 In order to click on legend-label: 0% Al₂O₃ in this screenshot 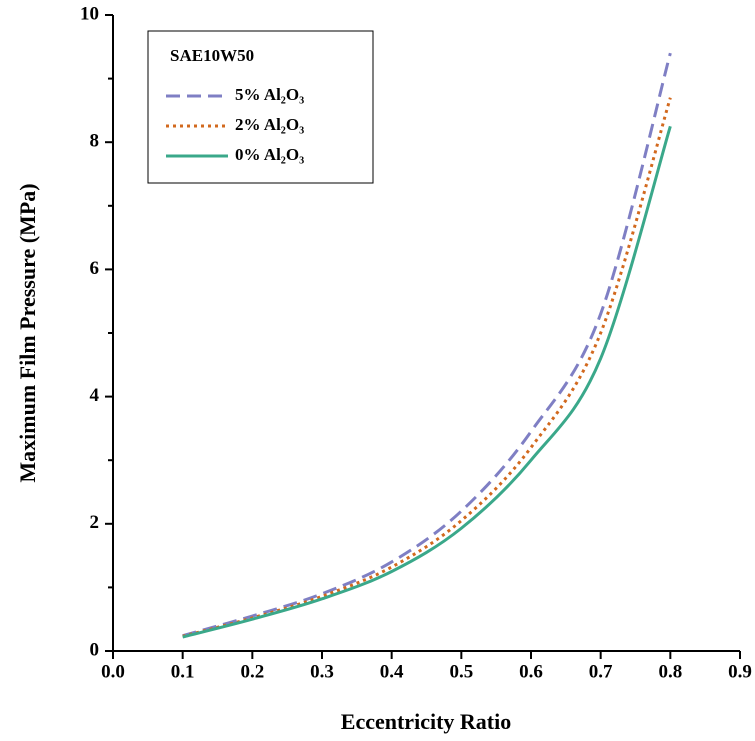, I will do `click(269, 154)`.